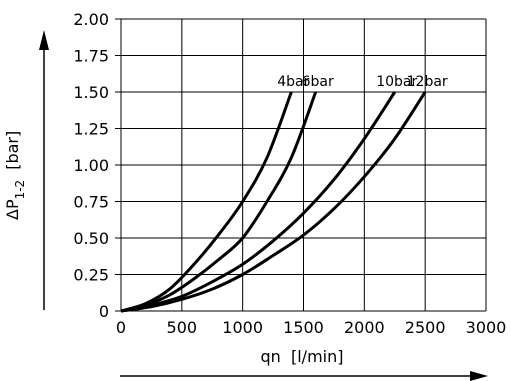  I want to click on y-tick-label: 0.25, so click(91, 275).